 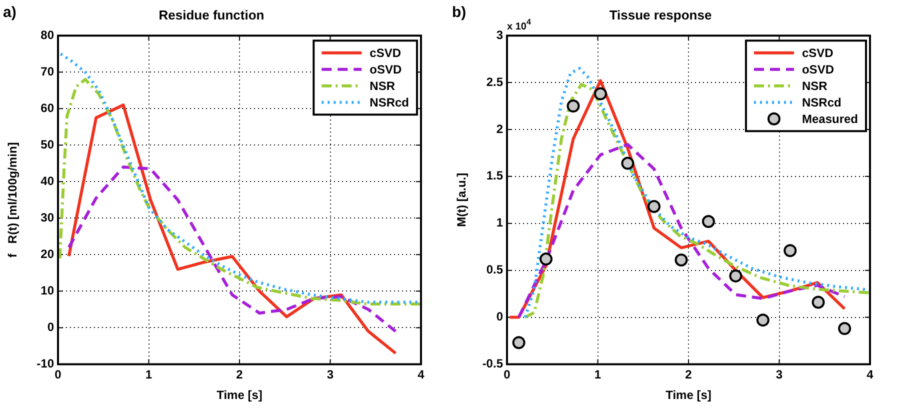 What do you see at coordinates (13, 200) in the screenshot?
I see `y-axis-title: f R(t) [ml/100g/min]` at bounding box center [13, 200].